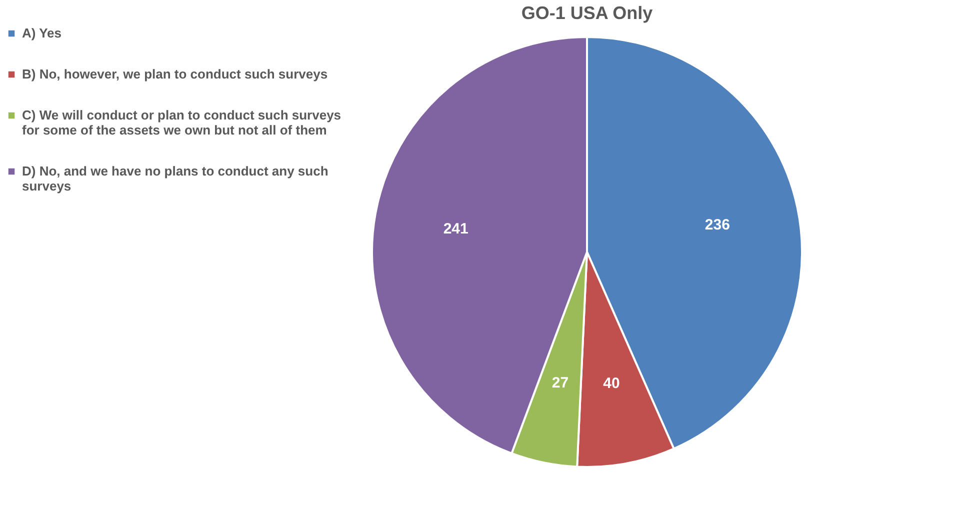 Image resolution: width=978 pixels, height=517 pixels. Describe the element at coordinates (42, 33) in the screenshot. I see `legend-label: A) Yes` at that location.